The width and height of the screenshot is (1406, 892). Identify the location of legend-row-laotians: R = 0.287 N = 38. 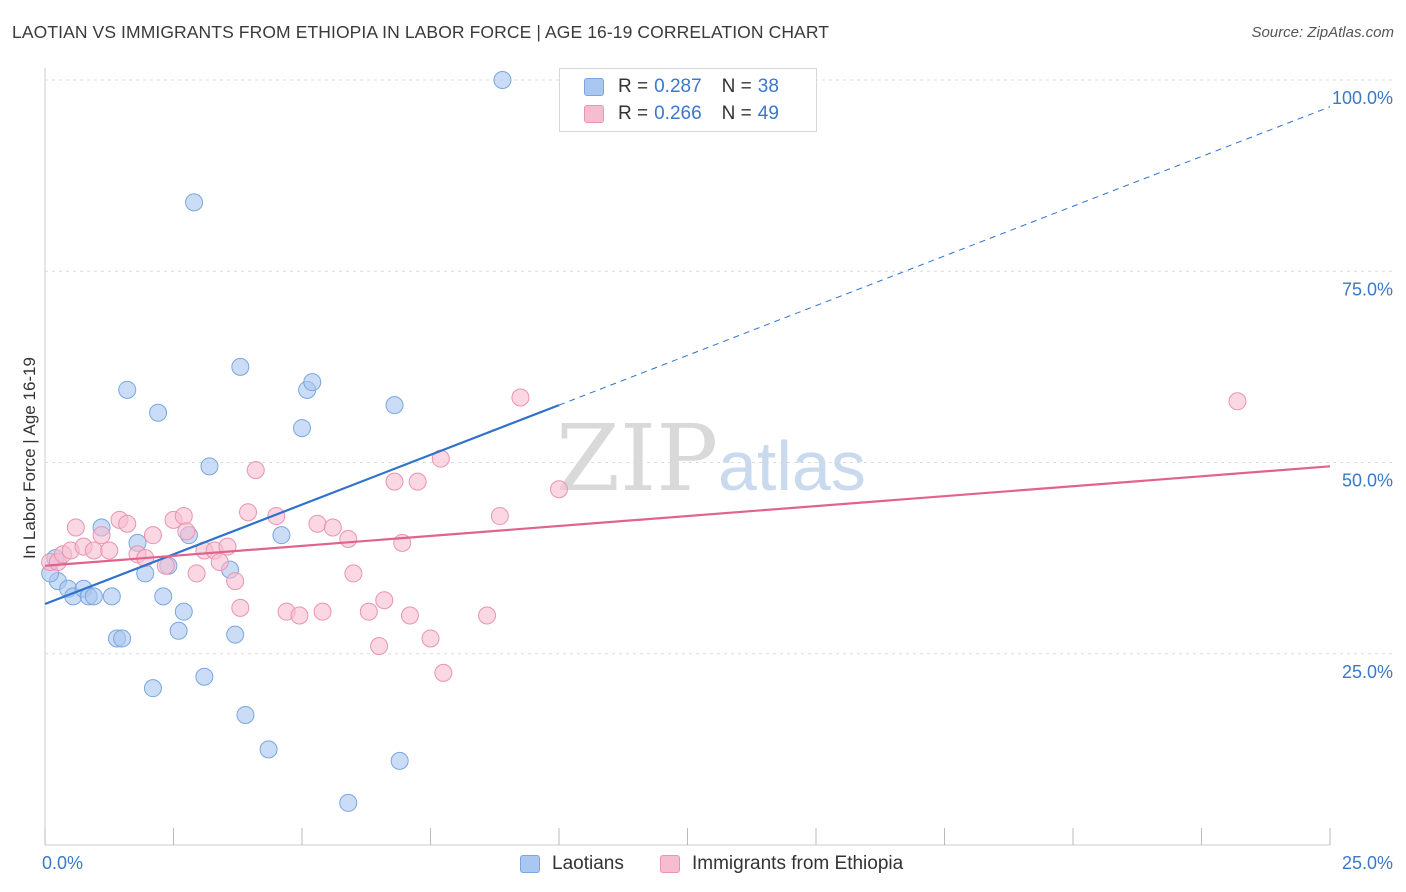
(681, 87).